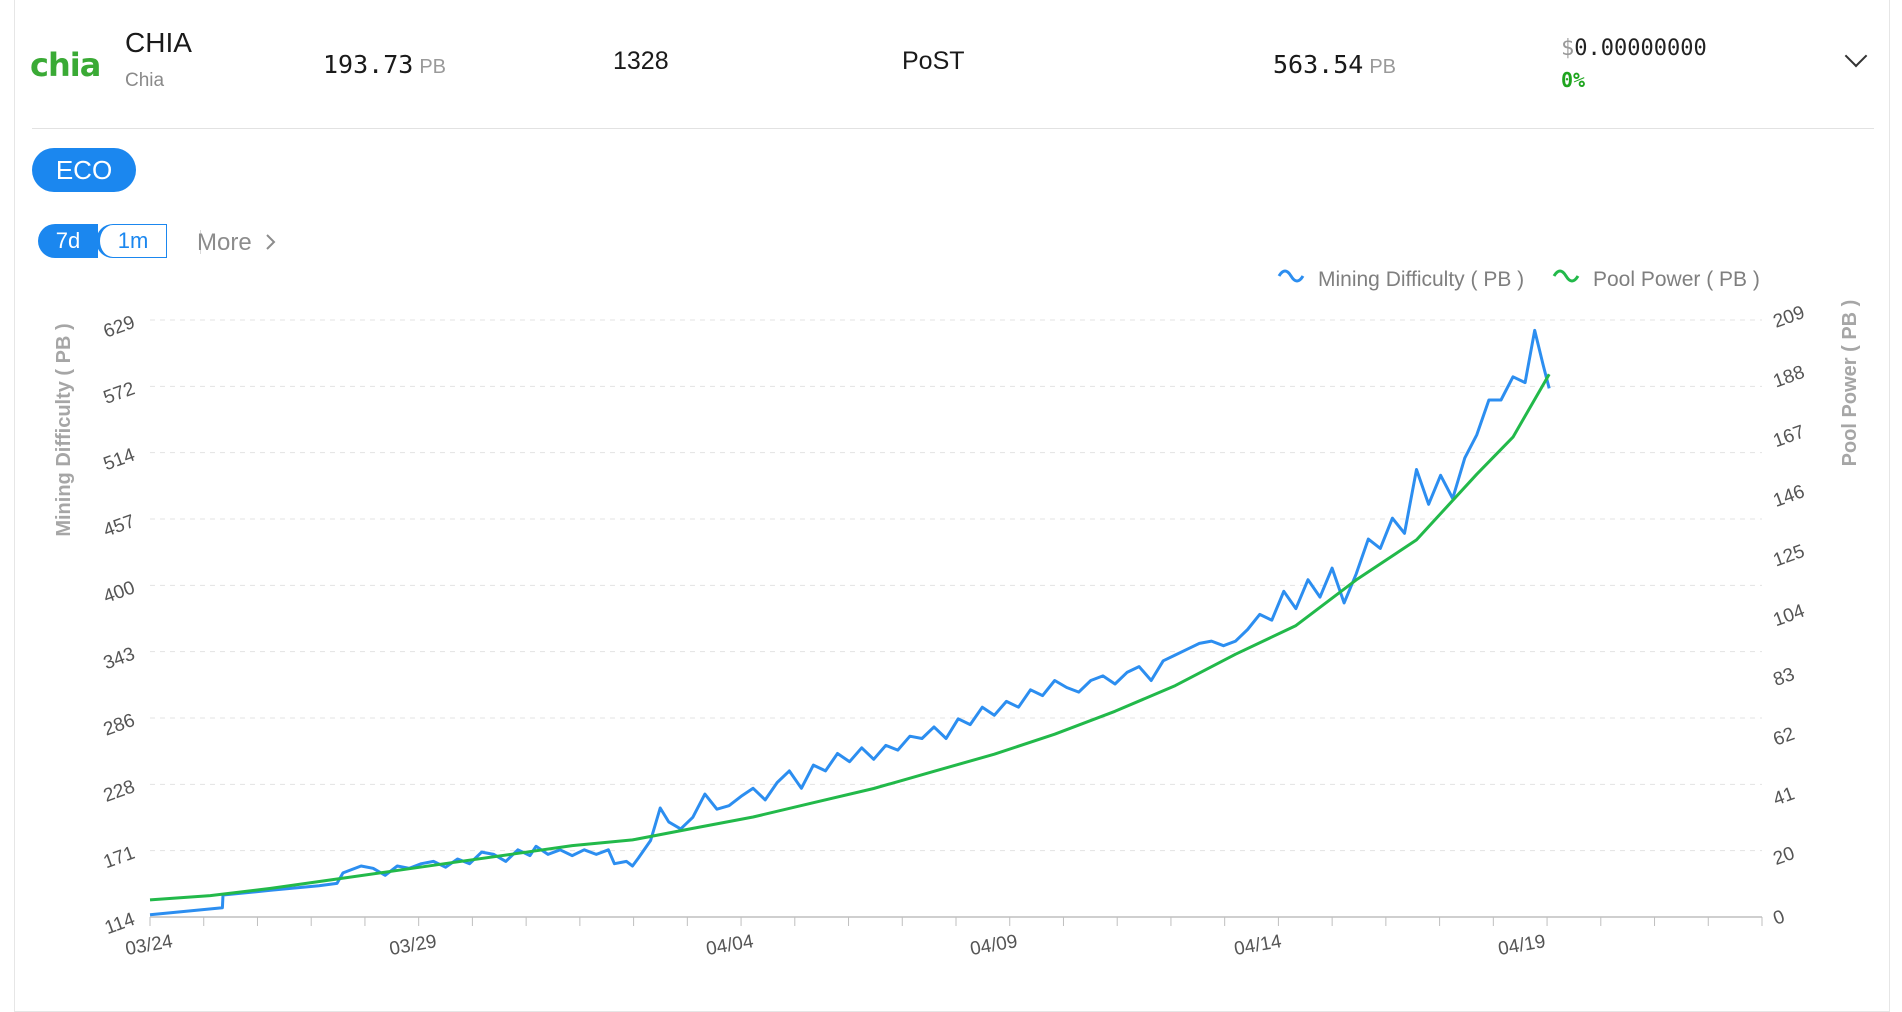 The width and height of the screenshot is (1902, 1012). What do you see at coordinates (1789, 437) in the screenshot?
I see `y-right-tick: 167` at bounding box center [1789, 437].